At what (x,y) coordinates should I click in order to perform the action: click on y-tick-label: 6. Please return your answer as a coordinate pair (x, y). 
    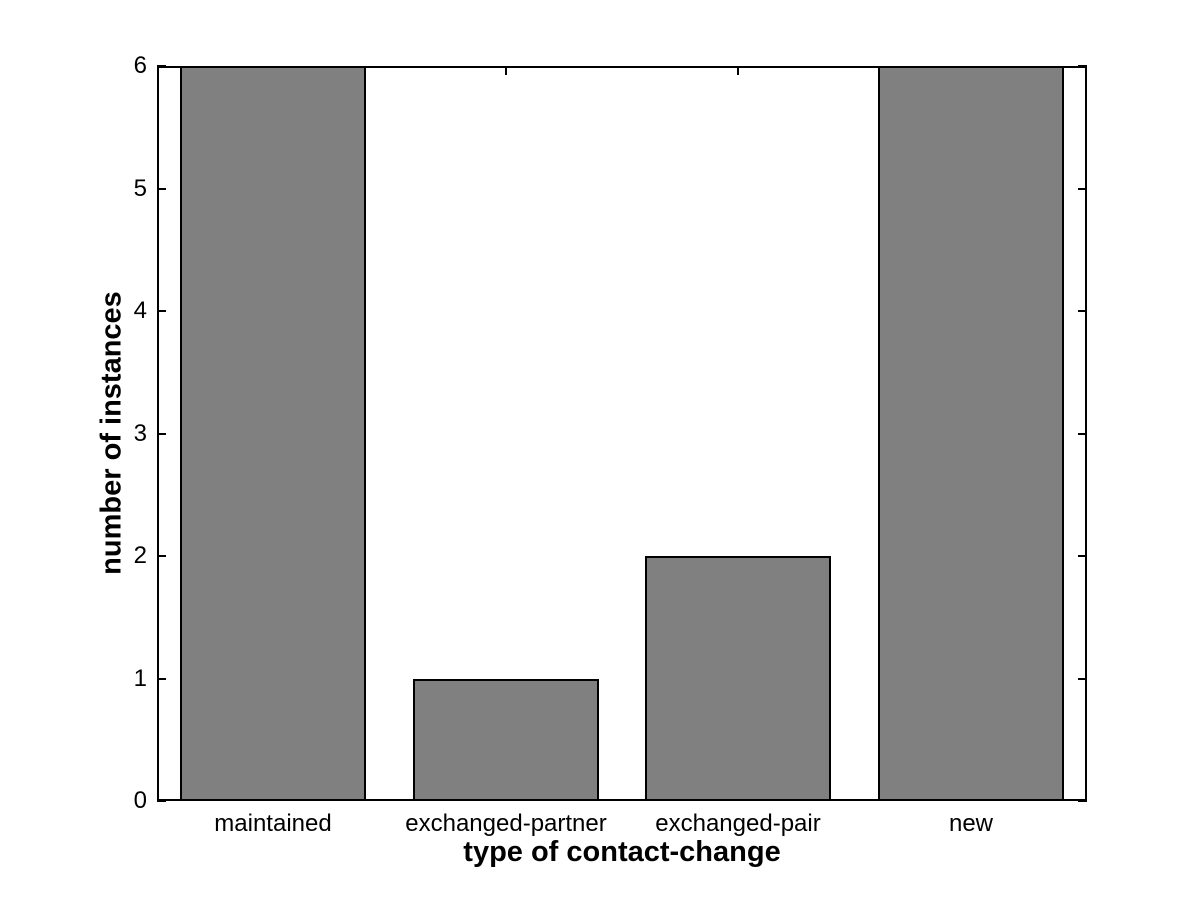
    Looking at the image, I should click on (140, 65).